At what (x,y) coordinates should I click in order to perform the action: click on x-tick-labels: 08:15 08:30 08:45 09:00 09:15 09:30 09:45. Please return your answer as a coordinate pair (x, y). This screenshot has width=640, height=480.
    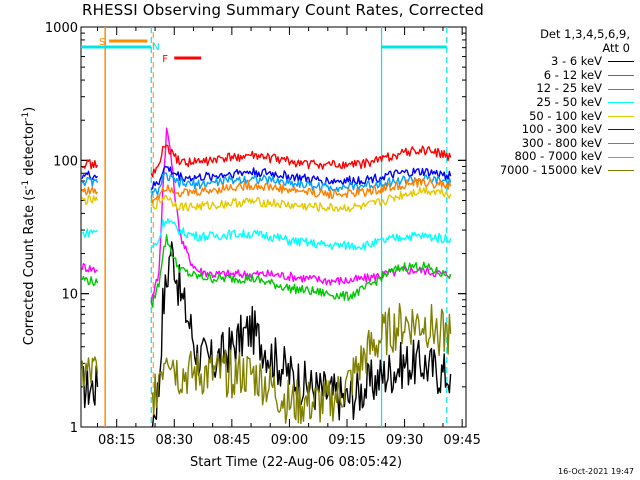
    Looking at the image, I should click on (289, 440).